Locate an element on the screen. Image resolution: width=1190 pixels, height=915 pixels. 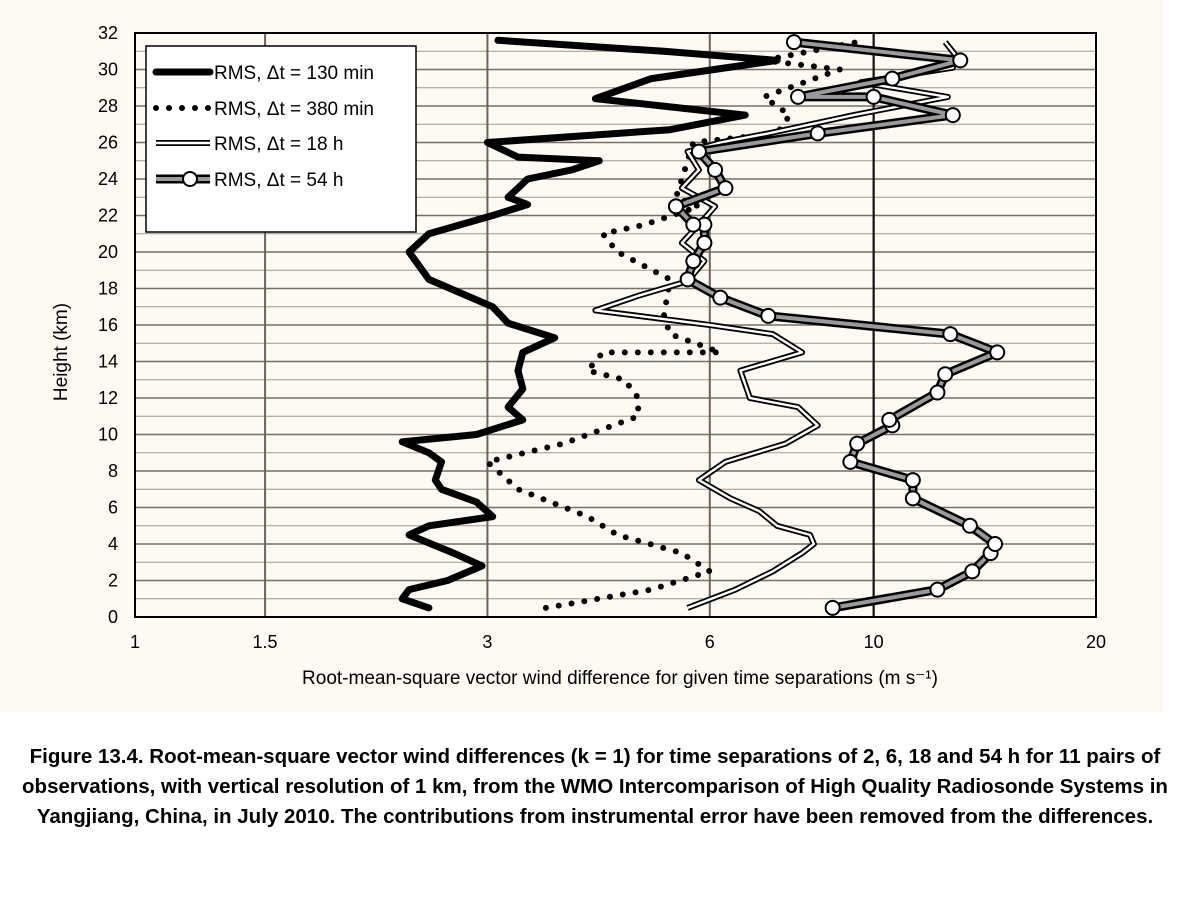
legend-label: RMS, Δt = 54 h is located at coordinates (278, 180).